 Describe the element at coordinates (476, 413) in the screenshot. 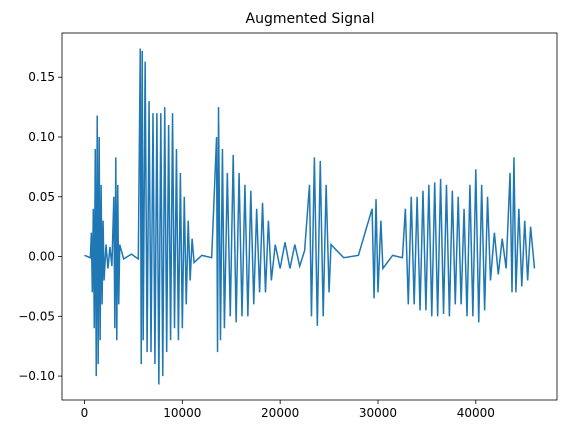

I see `x-tick-label: 40000` at that location.